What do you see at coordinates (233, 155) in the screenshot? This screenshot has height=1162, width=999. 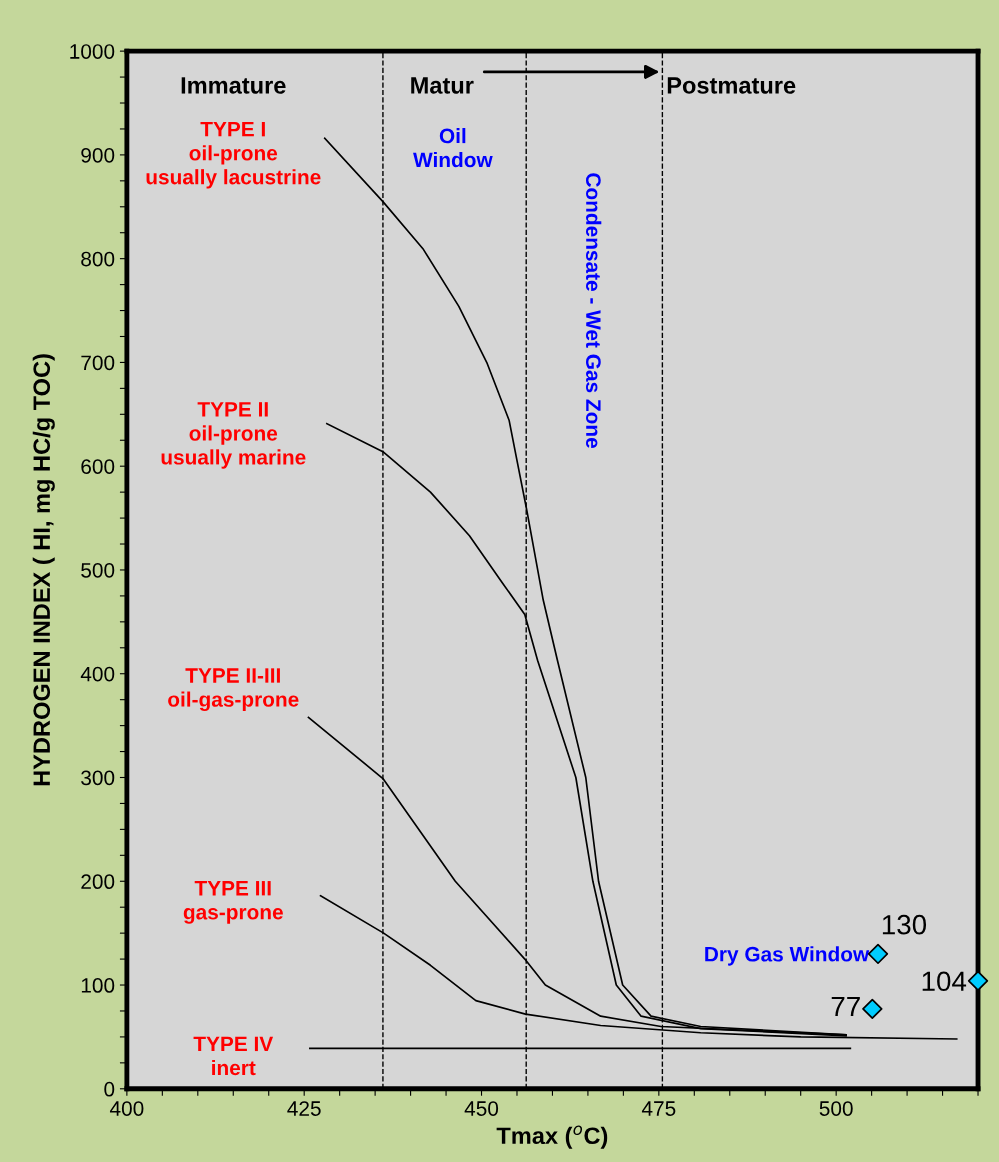 I see `annotation: TYPE I oil-prone usually lacustrine` at bounding box center [233, 155].